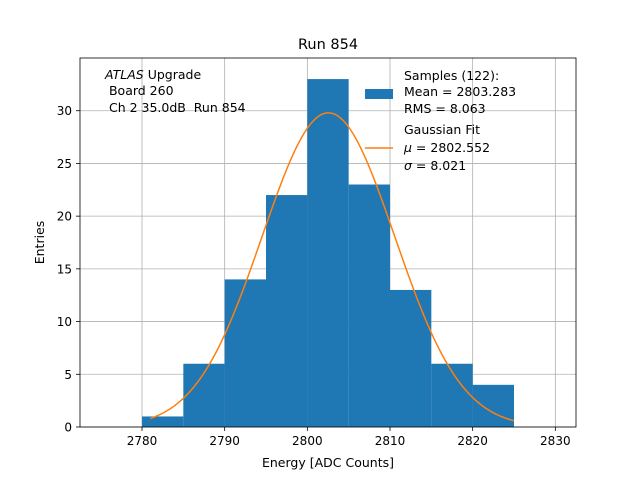 The width and height of the screenshot is (640, 484). Describe the element at coordinates (124, 74) in the screenshot. I see `annotation-atlas: ATLAS` at that location.